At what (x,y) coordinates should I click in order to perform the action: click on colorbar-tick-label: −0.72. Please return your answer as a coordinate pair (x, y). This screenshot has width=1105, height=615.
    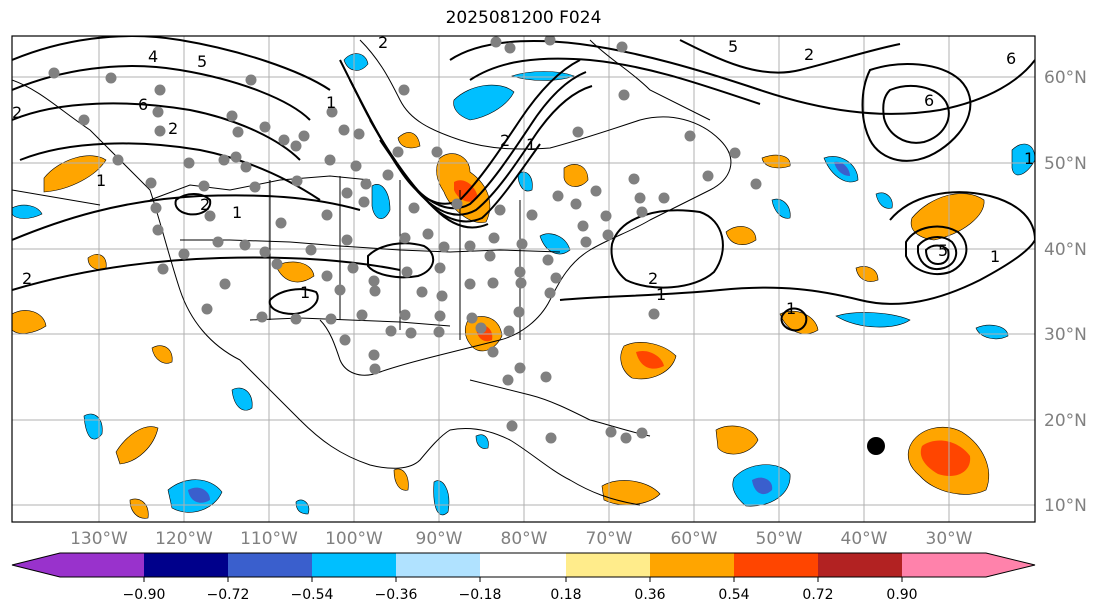
    Looking at the image, I should click on (228, 595).